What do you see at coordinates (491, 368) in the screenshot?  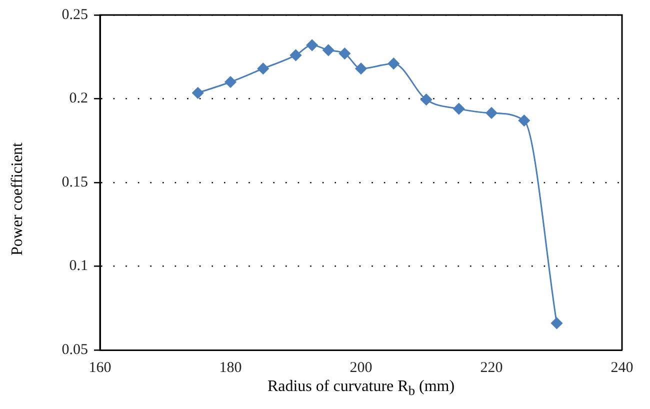 I see `x-tick-label: 220` at bounding box center [491, 368].